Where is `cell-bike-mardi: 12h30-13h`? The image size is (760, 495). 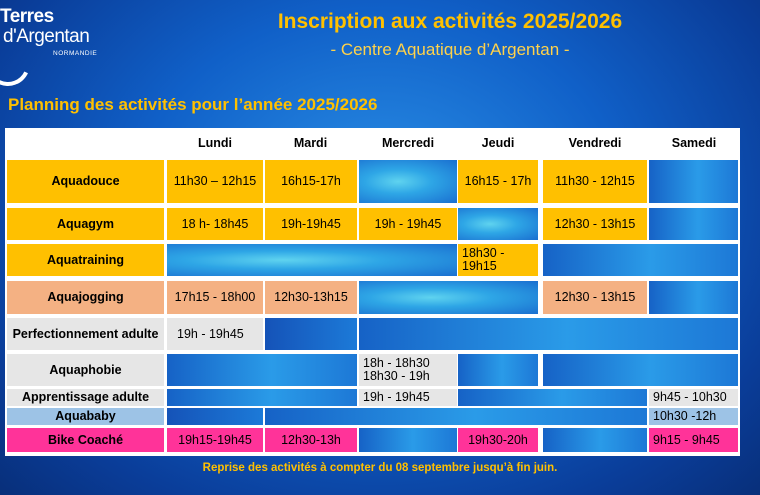 cell-bike-mardi: 12h30-13h is located at coordinates (311, 440).